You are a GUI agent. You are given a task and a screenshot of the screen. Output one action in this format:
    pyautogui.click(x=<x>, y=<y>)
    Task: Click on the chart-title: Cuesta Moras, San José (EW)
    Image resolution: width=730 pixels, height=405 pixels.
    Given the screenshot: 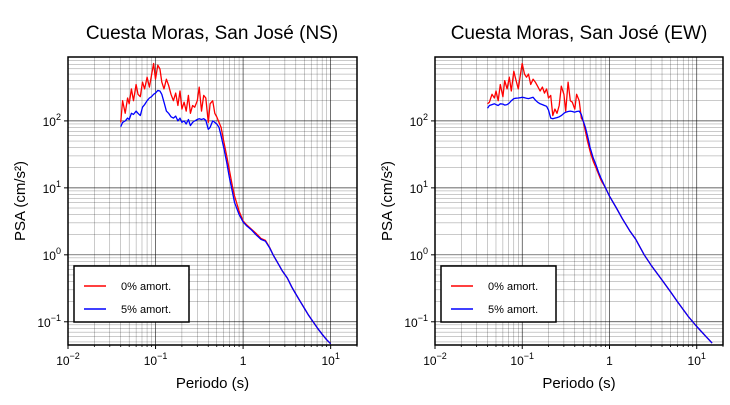 What is the action you would take?
    pyautogui.click(x=579, y=33)
    